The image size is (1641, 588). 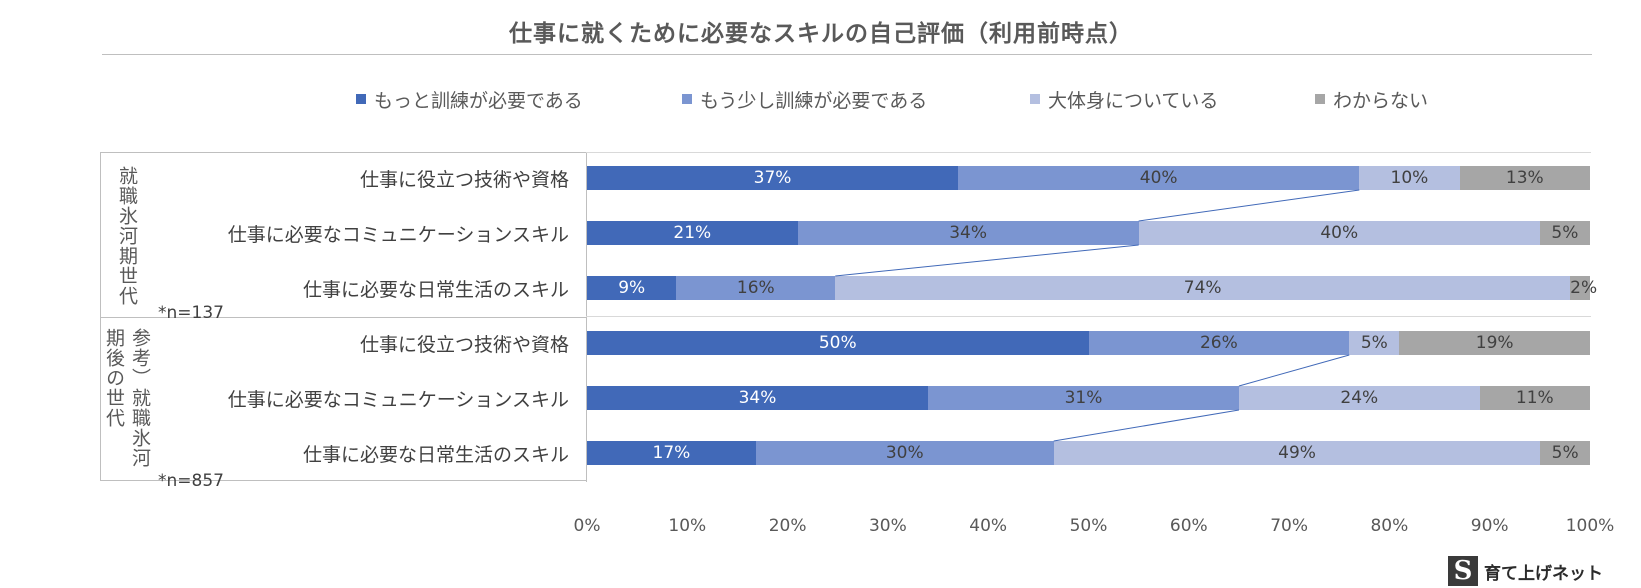 I want to click on legend-item-4: わからない, so click(x=1371, y=99).